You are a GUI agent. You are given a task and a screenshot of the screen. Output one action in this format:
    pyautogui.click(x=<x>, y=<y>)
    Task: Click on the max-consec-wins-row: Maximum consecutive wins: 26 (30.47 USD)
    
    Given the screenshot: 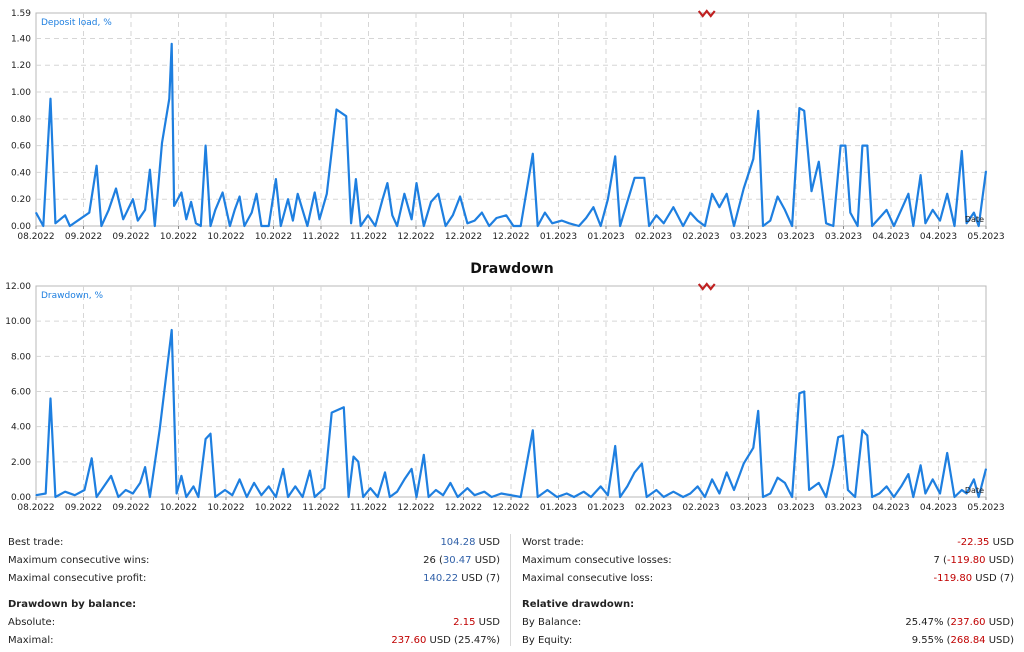 What is the action you would take?
    pyautogui.click(x=254, y=561)
    